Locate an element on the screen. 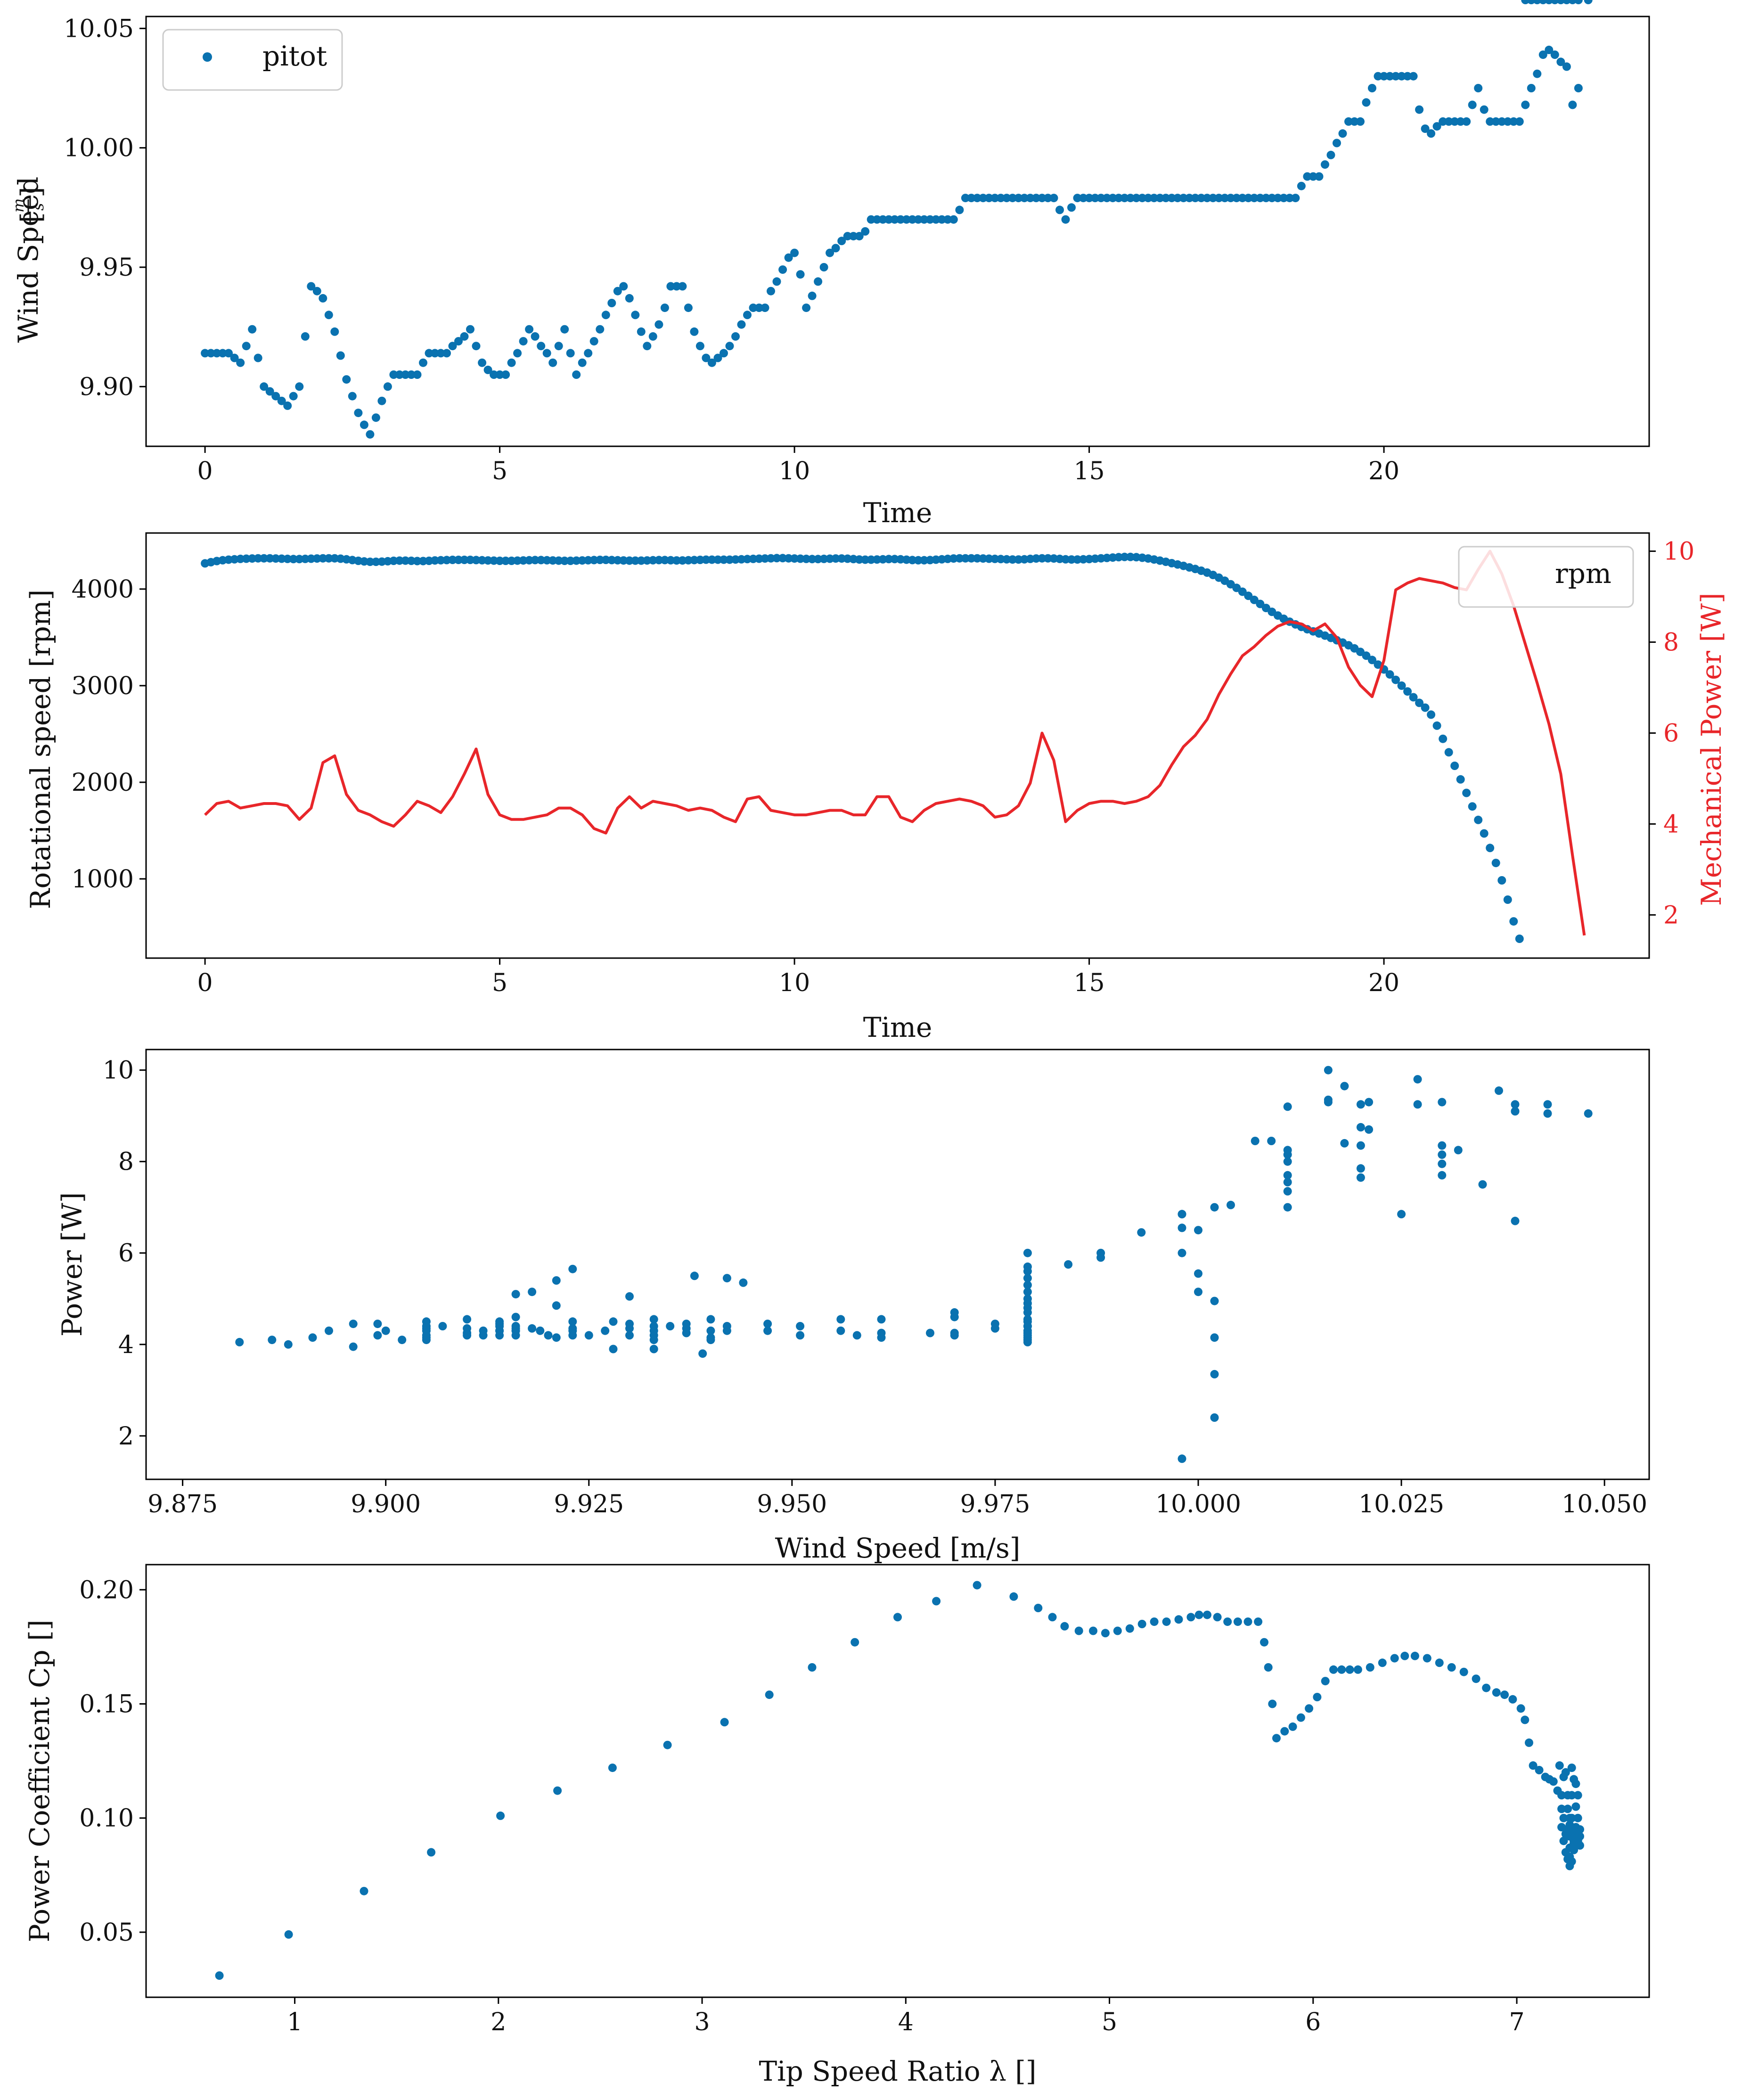 This screenshot has height=2100, width=1742. x-tick-label: 2 is located at coordinates (498, 2022).